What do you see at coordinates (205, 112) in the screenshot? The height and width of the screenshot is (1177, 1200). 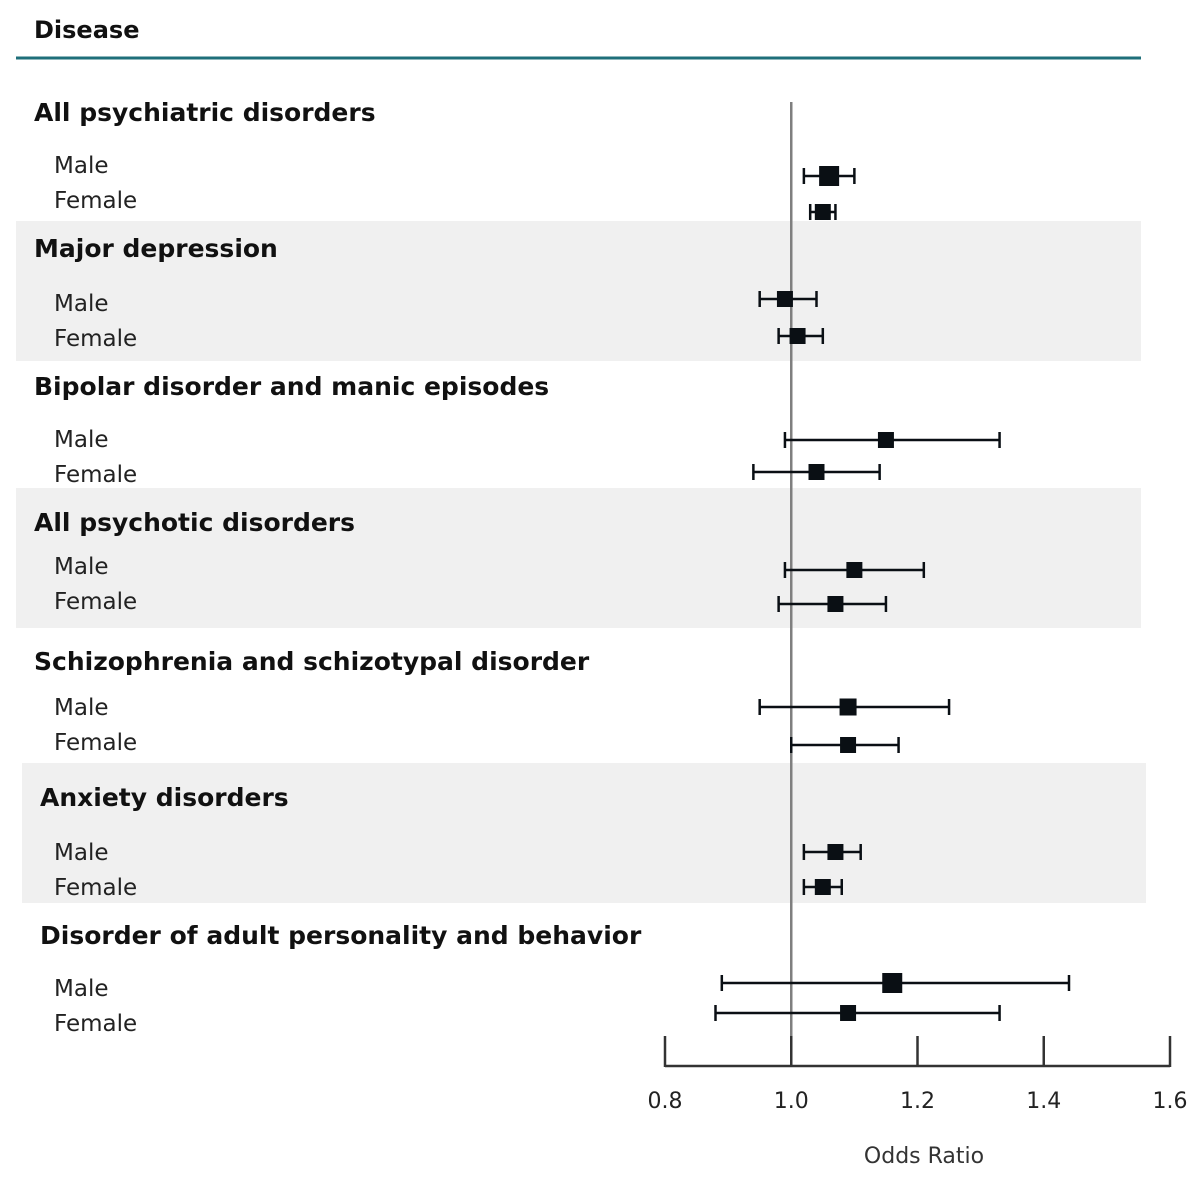 I see `group-label: All psychiatric disorders` at bounding box center [205, 112].